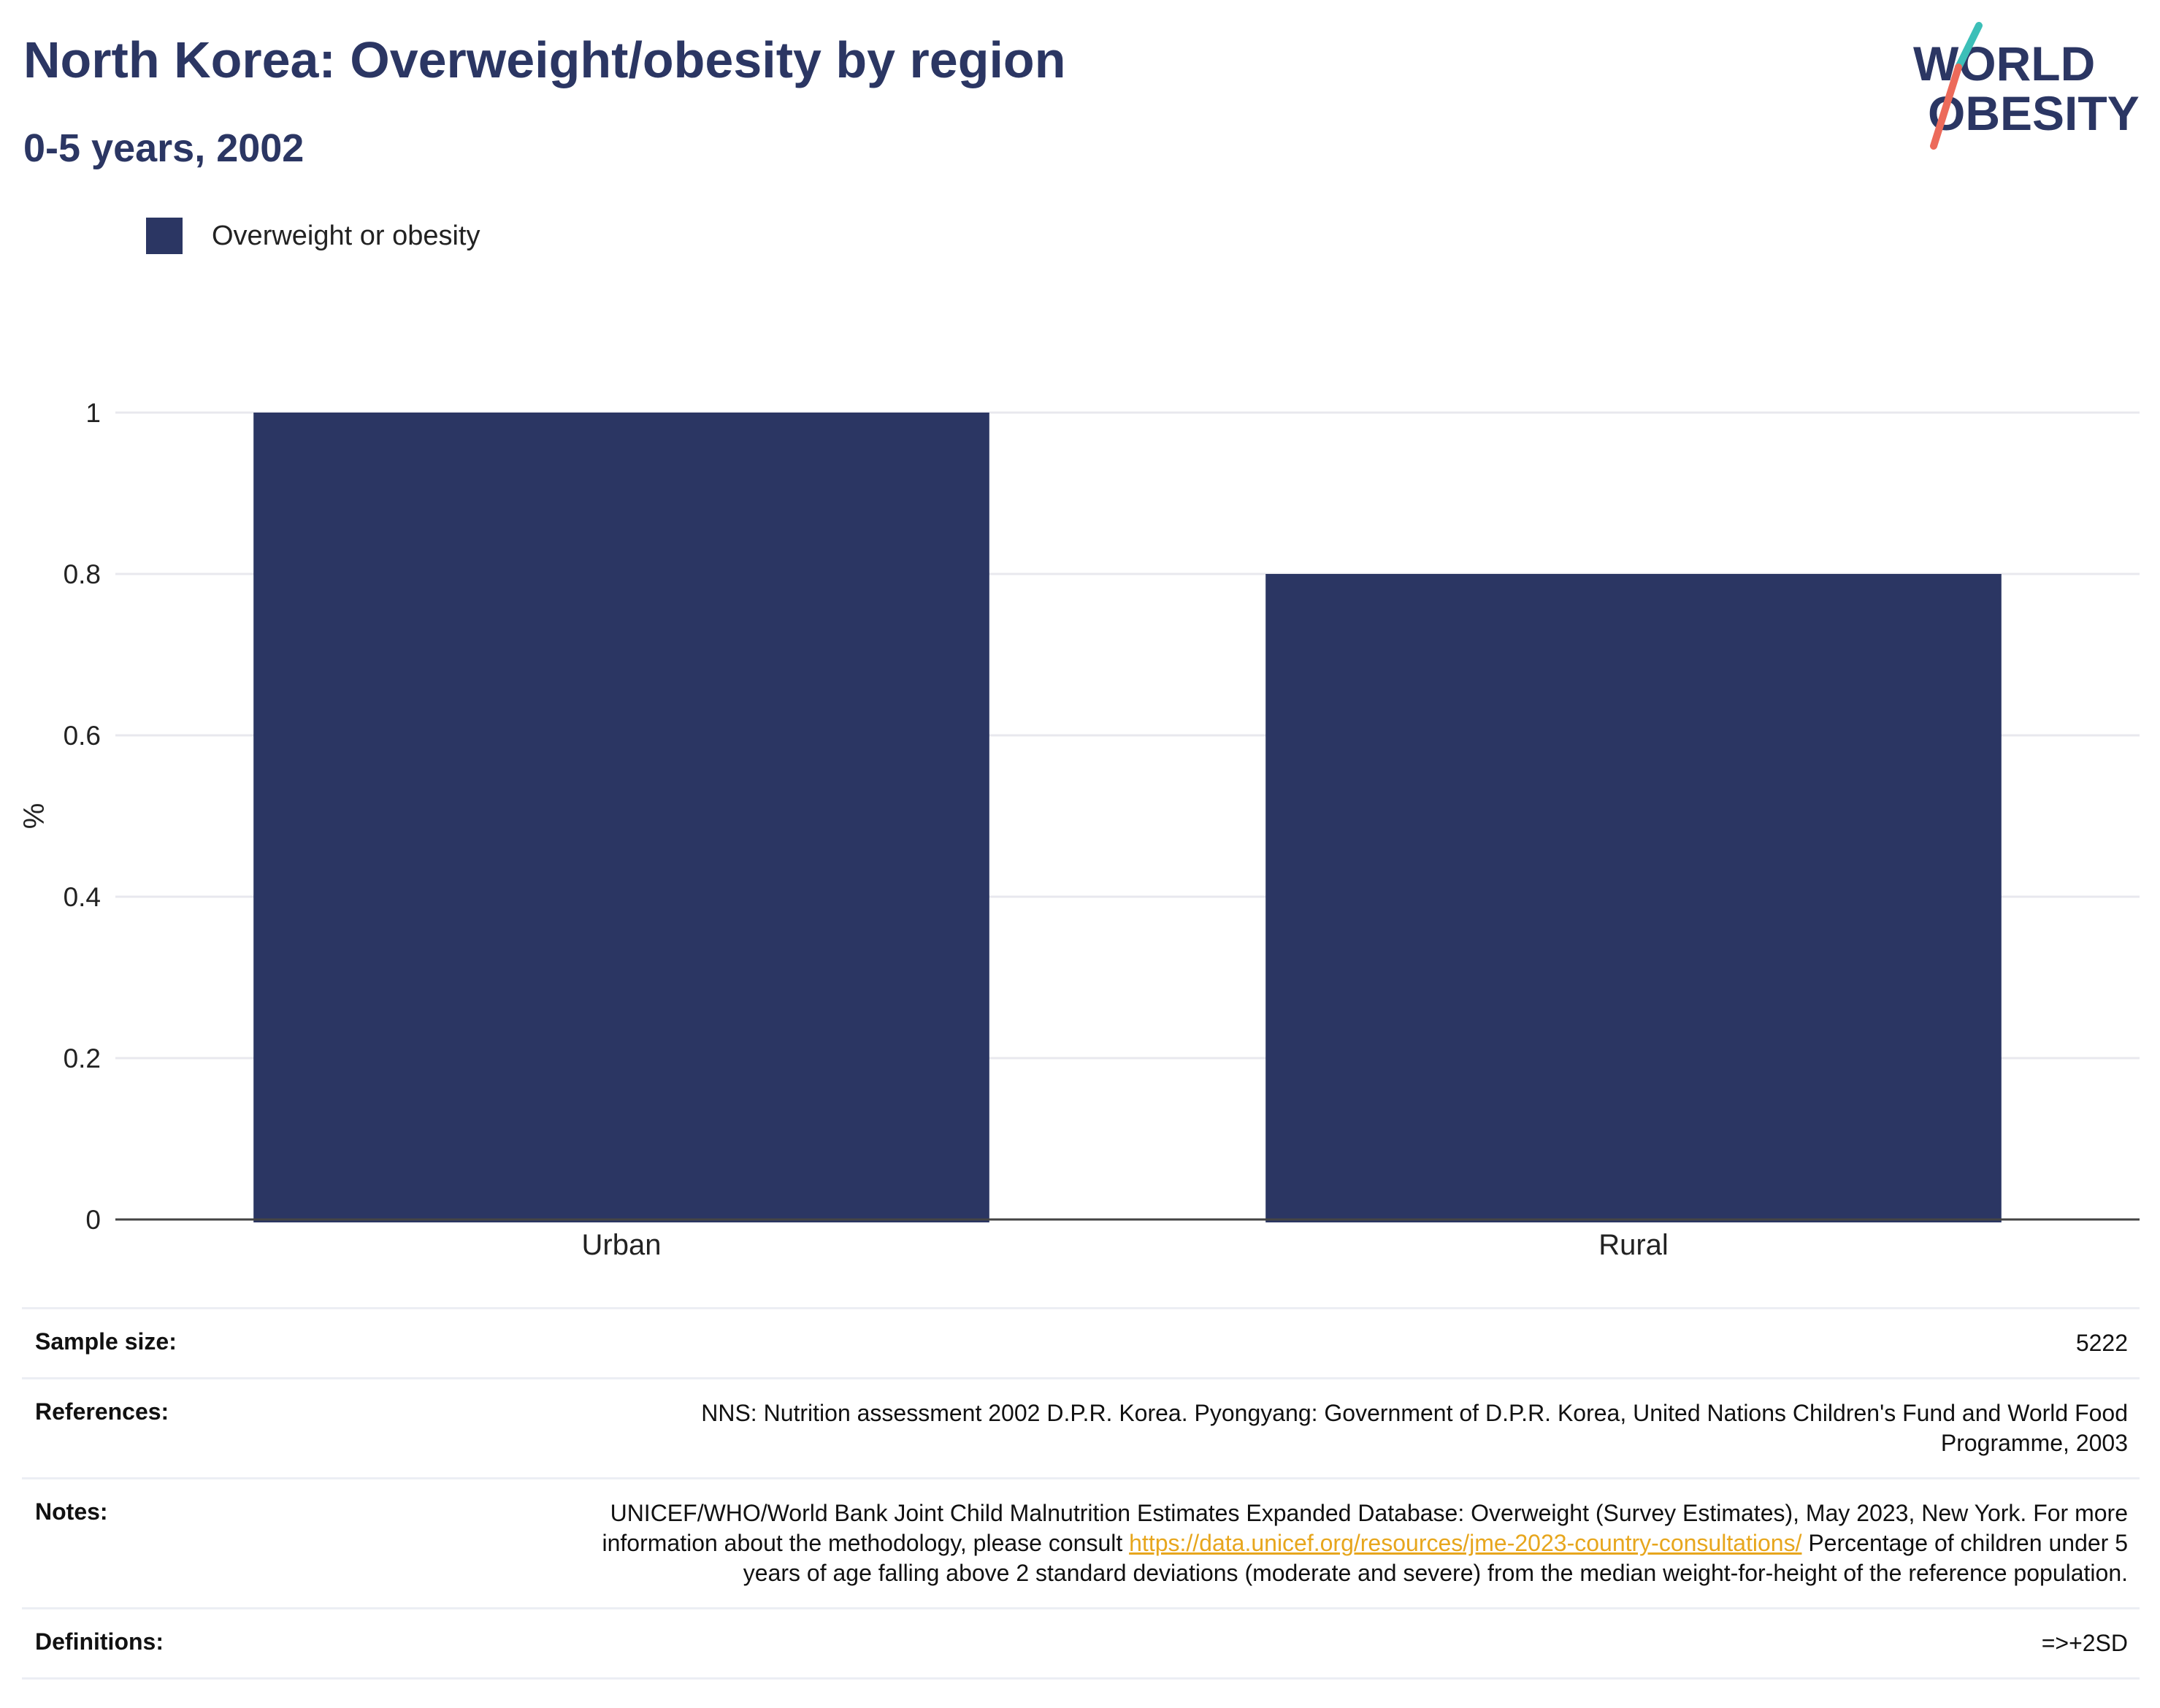 Image resolution: width=2160 pixels, height=1708 pixels. I want to click on y-tick-labels: 0 0.2 0.4 0.6 0.8 1, so click(82, 816).